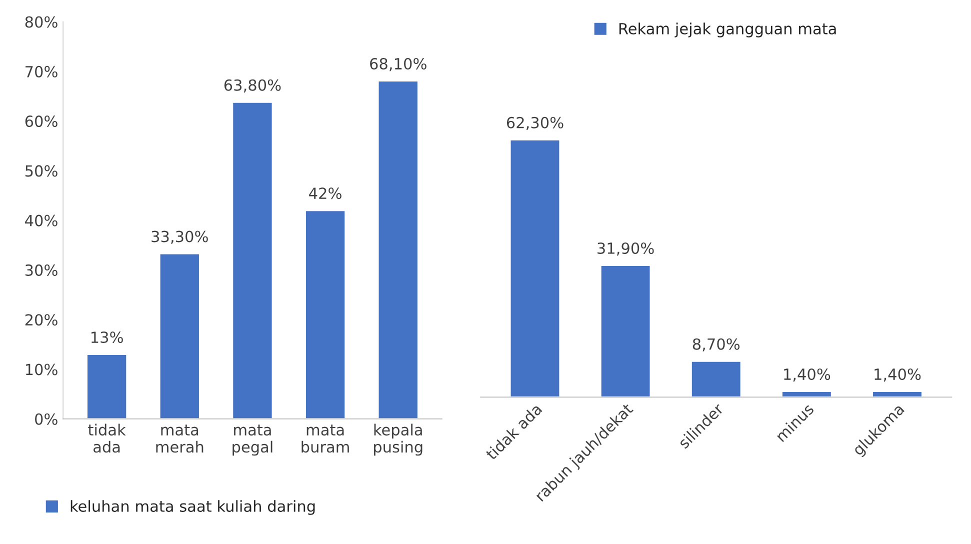  I want to click on data-label: 31,90%, so click(626, 249).